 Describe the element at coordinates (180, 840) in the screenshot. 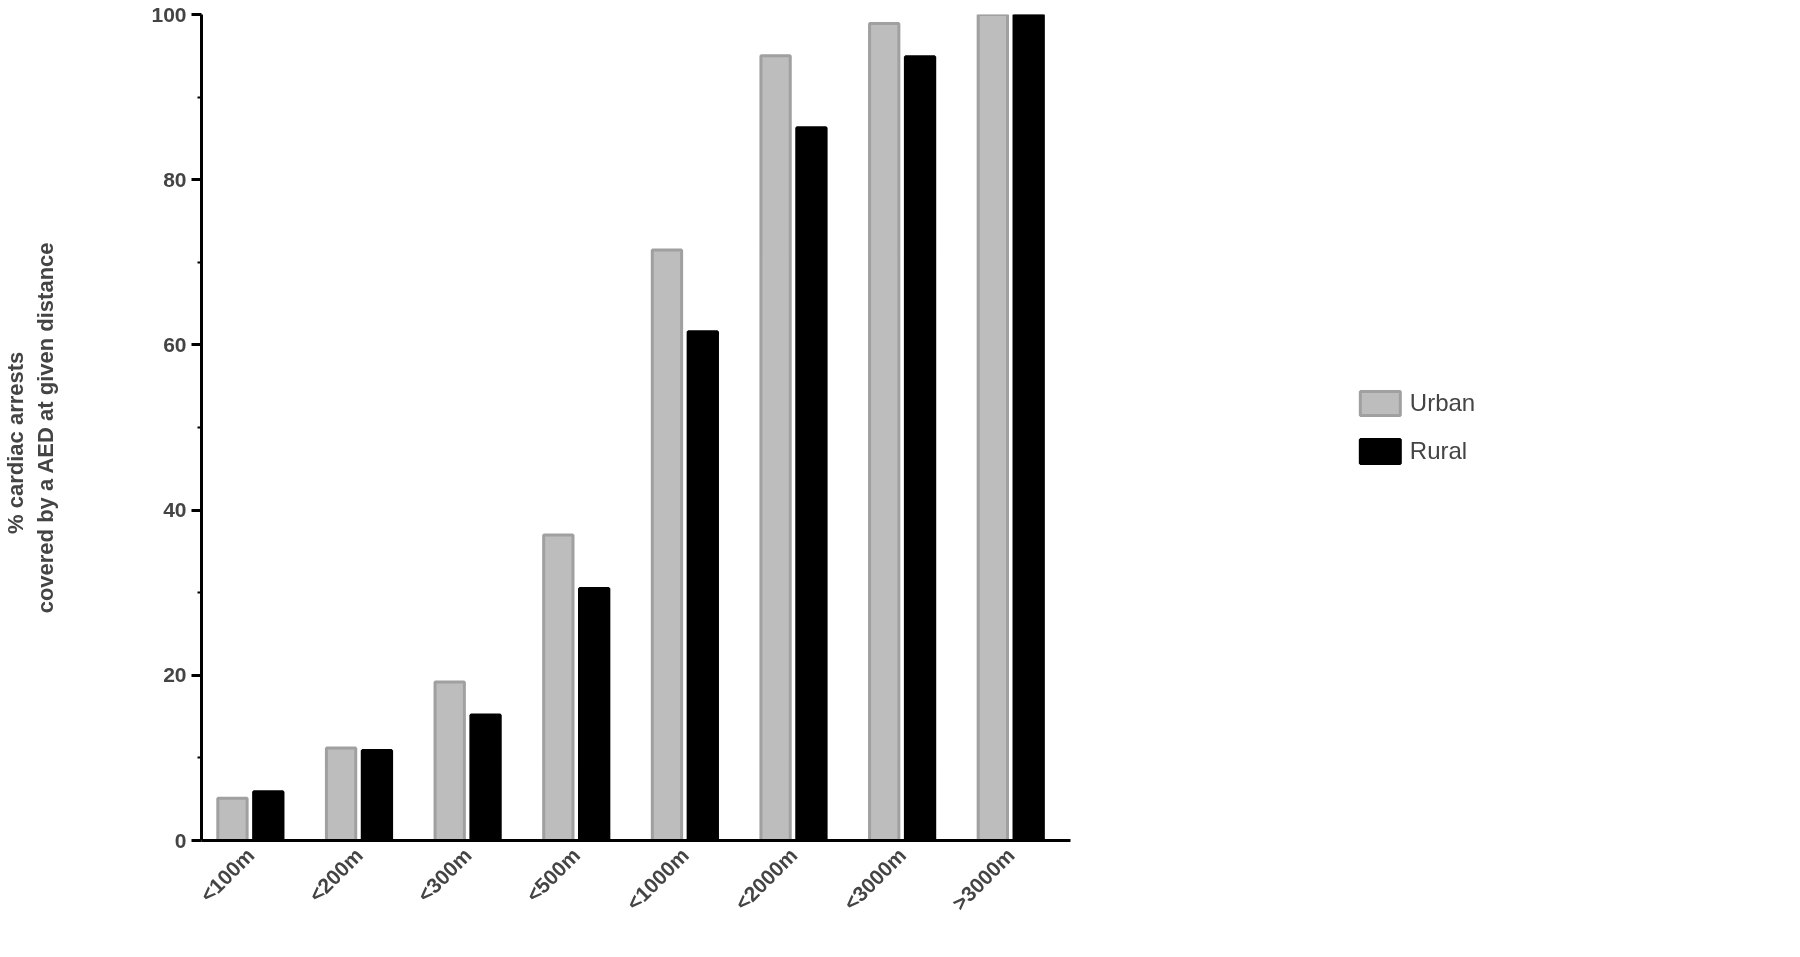

I see `y-tick-label: 0` at that location.